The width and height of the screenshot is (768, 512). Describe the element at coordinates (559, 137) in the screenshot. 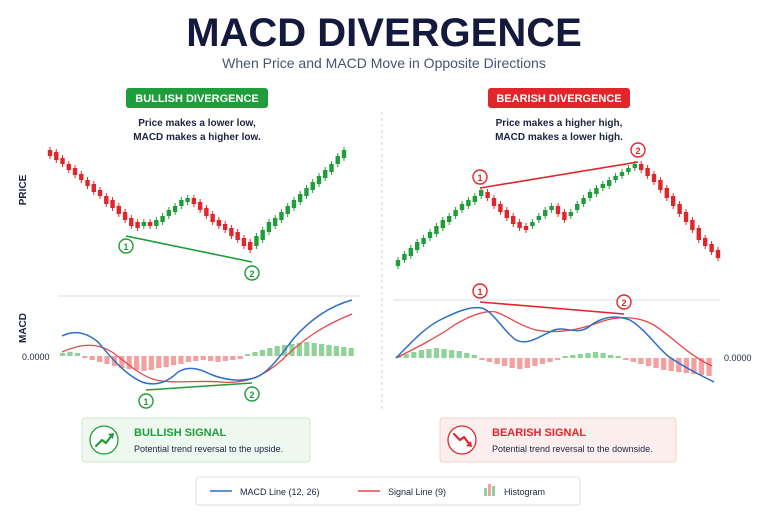

I see `bearish-desc-line2: MACD makes a lower high.` at that location.